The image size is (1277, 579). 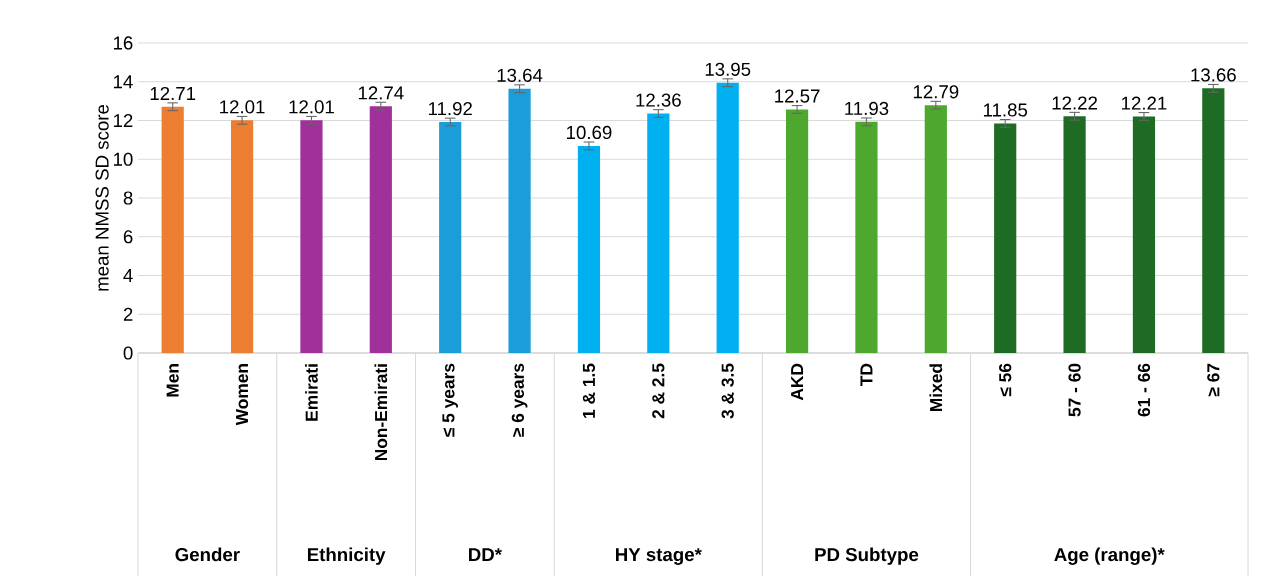 I want to click on x-tick-label: 1 & 1.5, so click(x=589, y=390).